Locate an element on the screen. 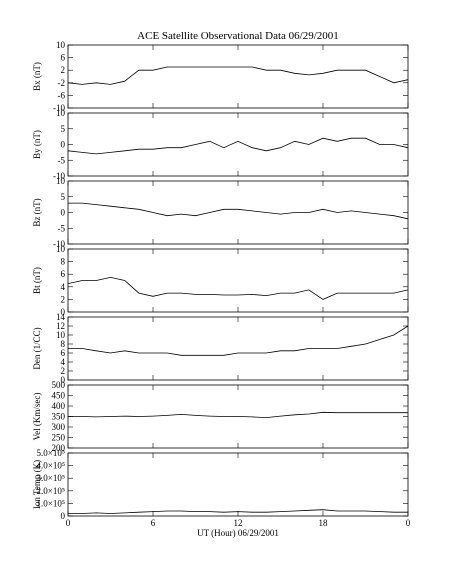  y-tick-label: 1.0×10⁵ is located at coordinates (51, 503).